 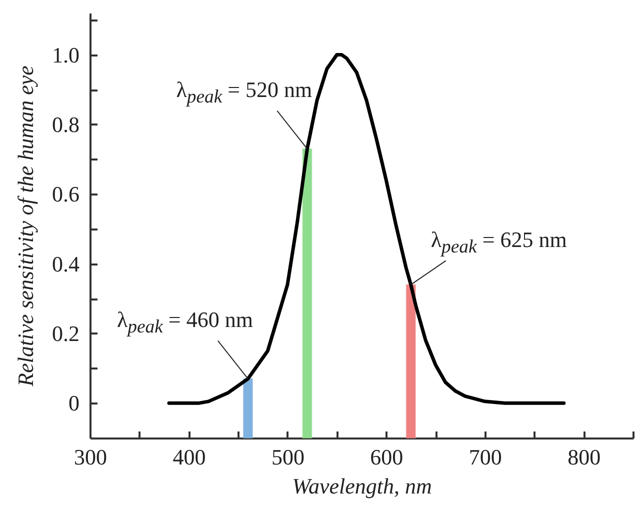 What do you see at coordinates (74, 403) in the screenshot?
I see `y-tick-label: 0` at bounding box center [74, 403].